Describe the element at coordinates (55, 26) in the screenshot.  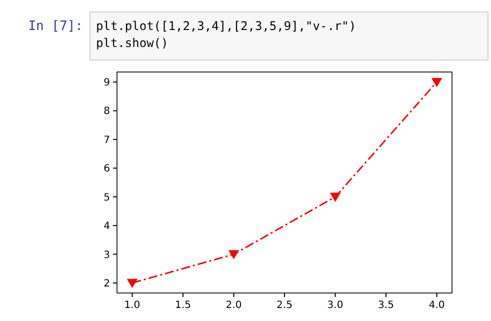
I see `text: In [7]:` at that location.